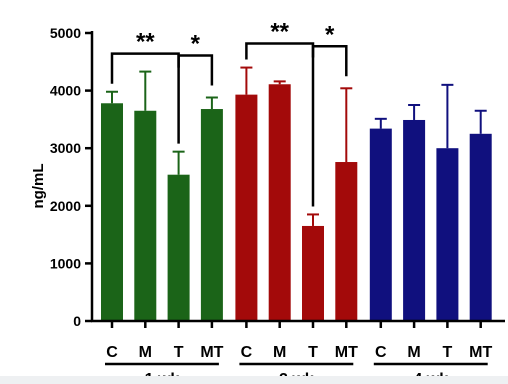 The height and width of the screenshot is (384, 508). What do you see at coordinates (254, 380) in the screenshot?
I see `bottom-strip` at bounding box center [254, 380].